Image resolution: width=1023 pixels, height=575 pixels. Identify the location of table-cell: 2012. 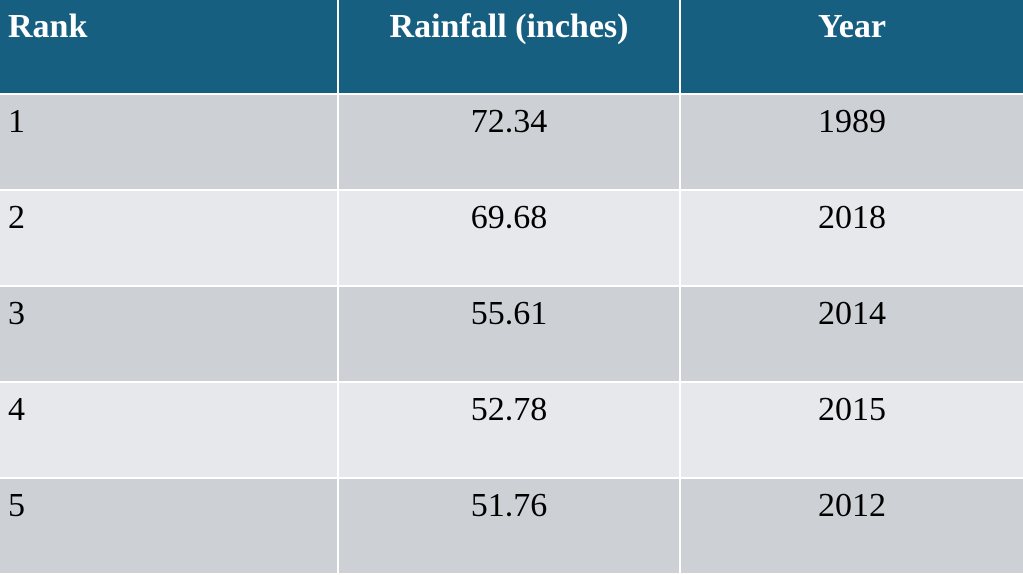
(852, 527).